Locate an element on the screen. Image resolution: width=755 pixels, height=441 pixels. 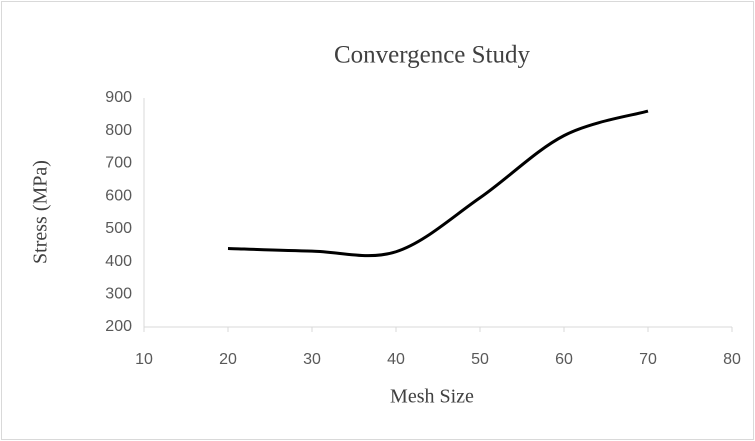
x-tick-label: 50 is located at coordinates (480, 359).